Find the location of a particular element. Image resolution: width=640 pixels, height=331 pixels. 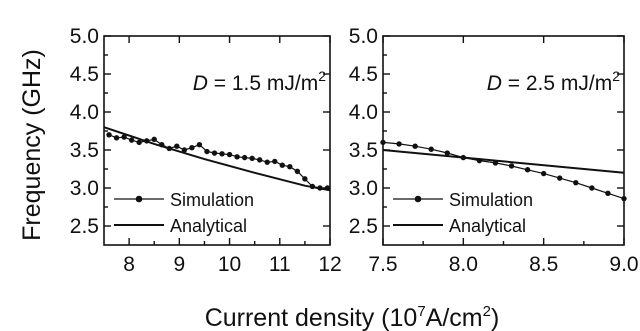

annotation-value: = 2.5 mJ/m is located at coordinates (557, 83).